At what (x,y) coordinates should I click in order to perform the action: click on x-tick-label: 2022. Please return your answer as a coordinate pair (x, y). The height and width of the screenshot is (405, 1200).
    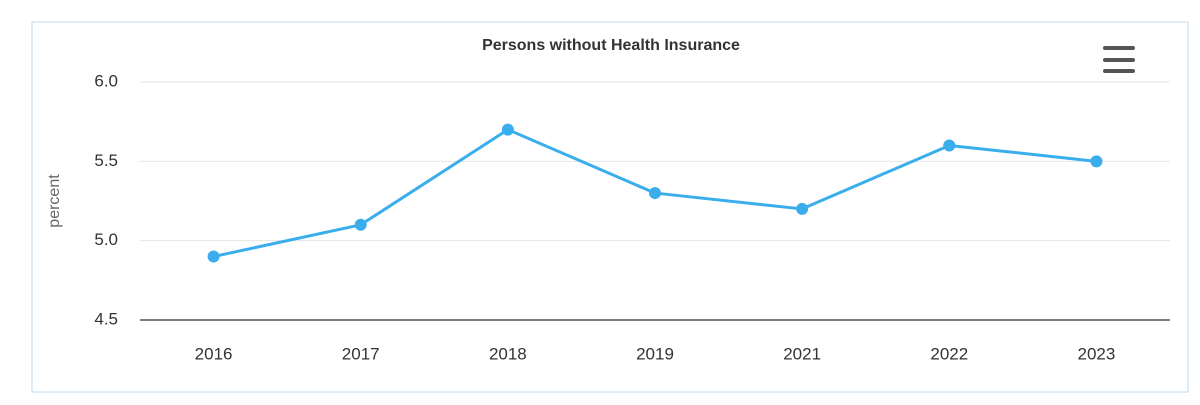
    Looking at the image, I should click on (949, 353).